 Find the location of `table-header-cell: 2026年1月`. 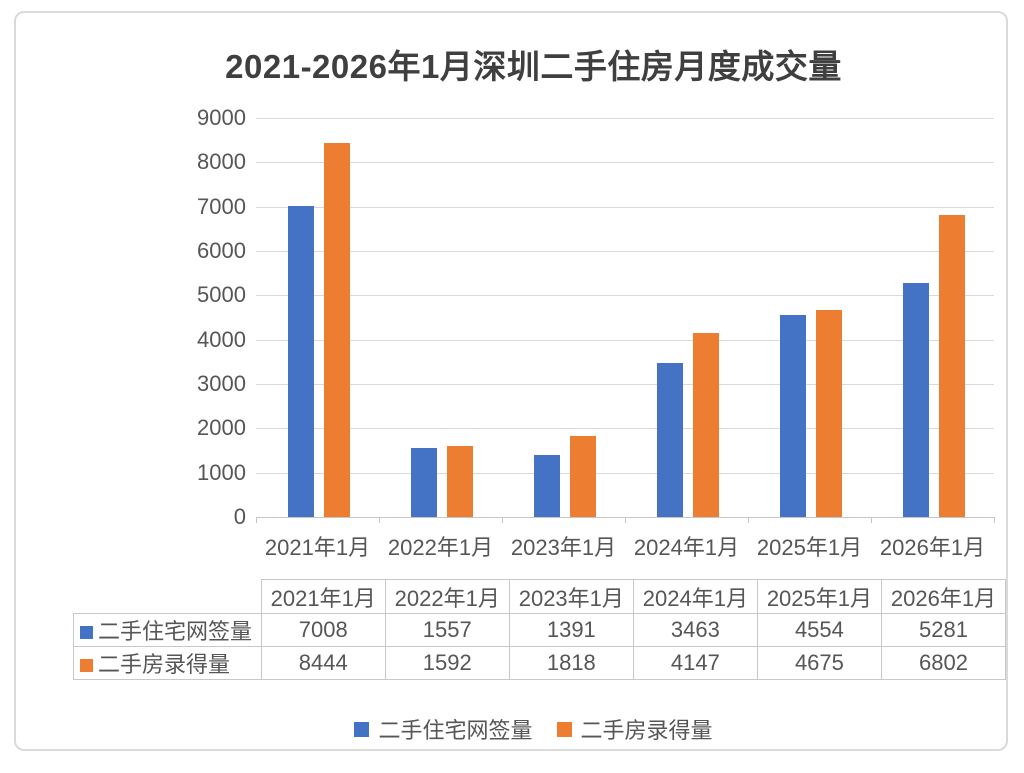

table-header-cell: 2026年1月 is located at coordinates (943, 596).